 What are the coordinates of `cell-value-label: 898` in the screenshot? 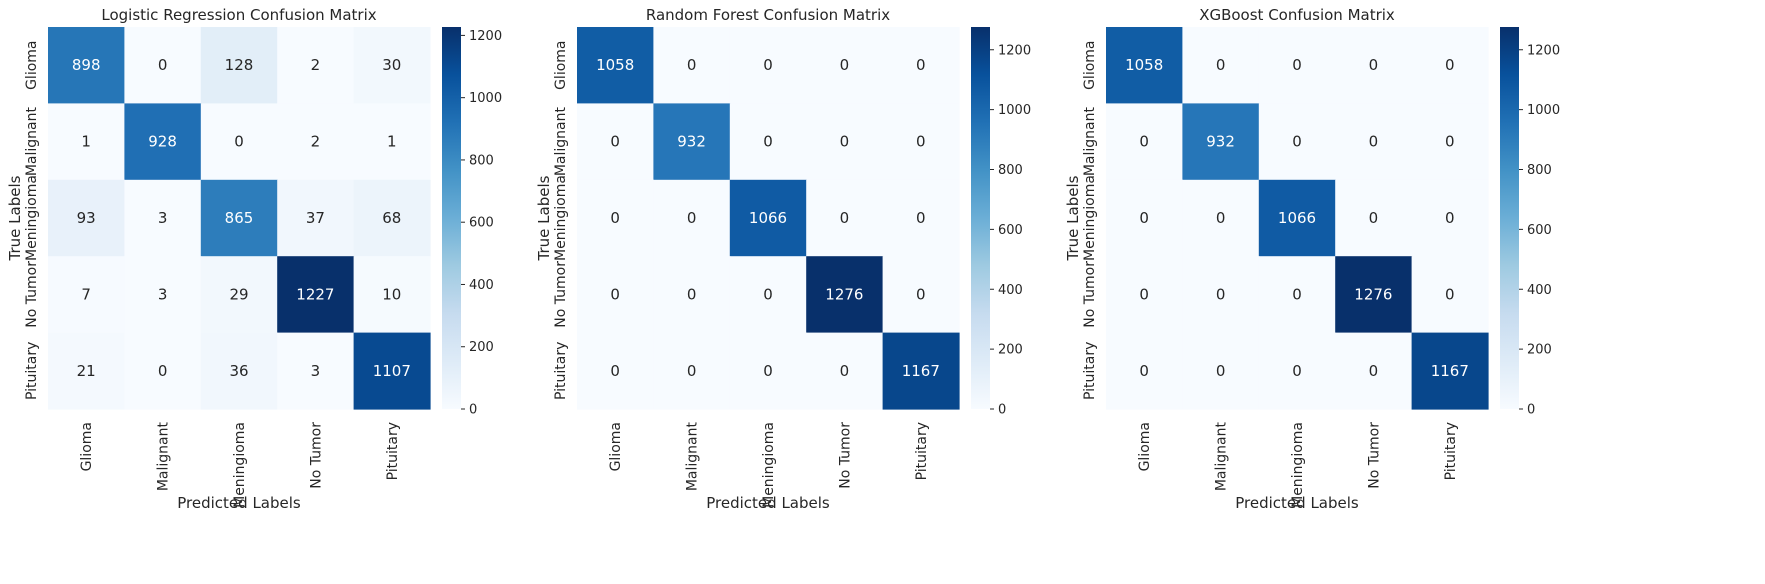 It's located at (86, 65).